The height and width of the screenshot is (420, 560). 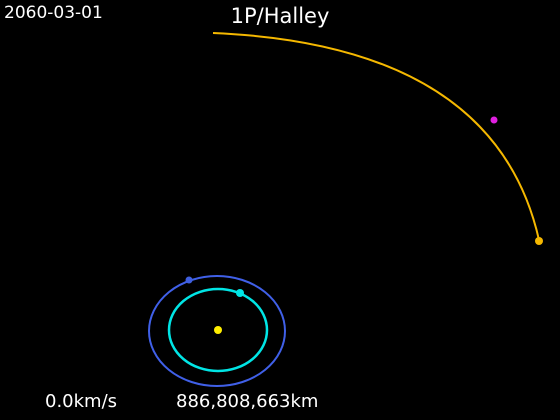 I want to click on earth, so click(x=240, y=293).